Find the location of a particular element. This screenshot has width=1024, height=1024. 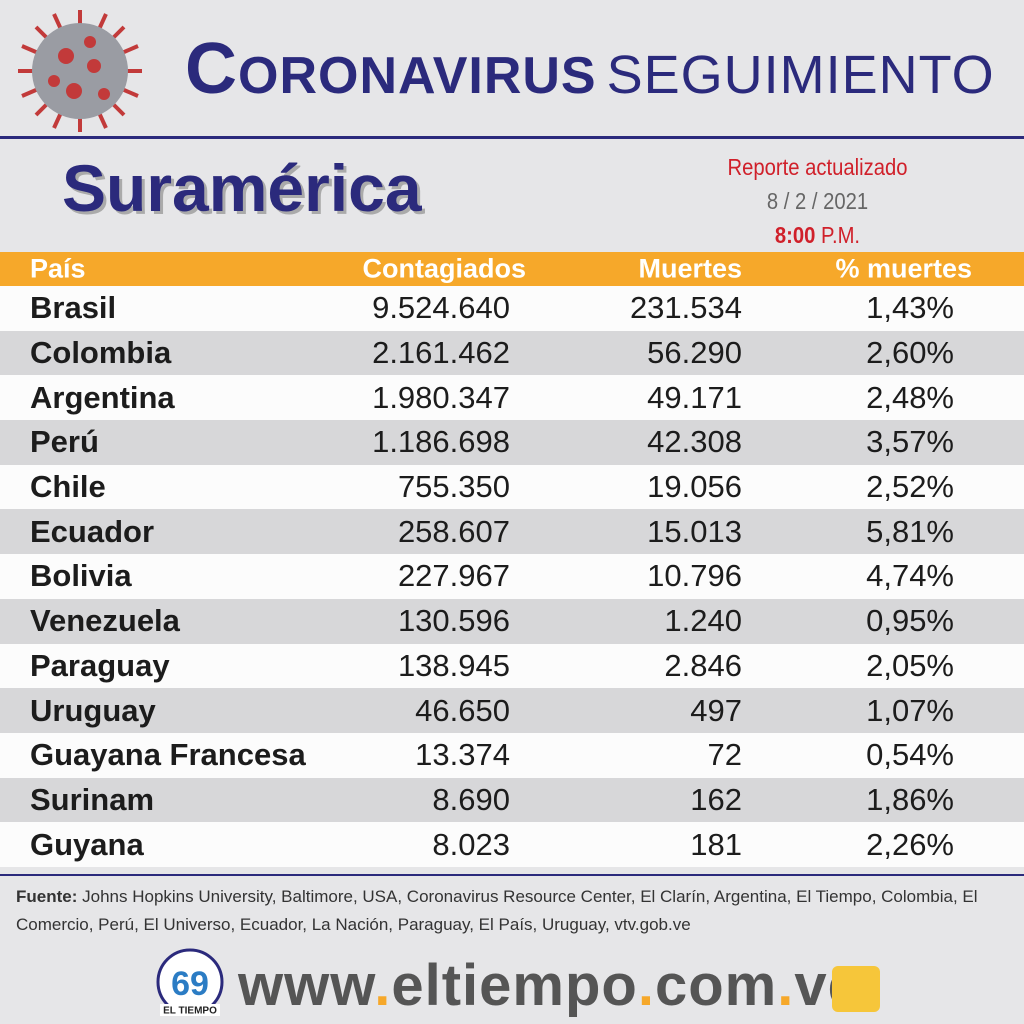

url-part: eltiempo is located at coordinates (514, 985).